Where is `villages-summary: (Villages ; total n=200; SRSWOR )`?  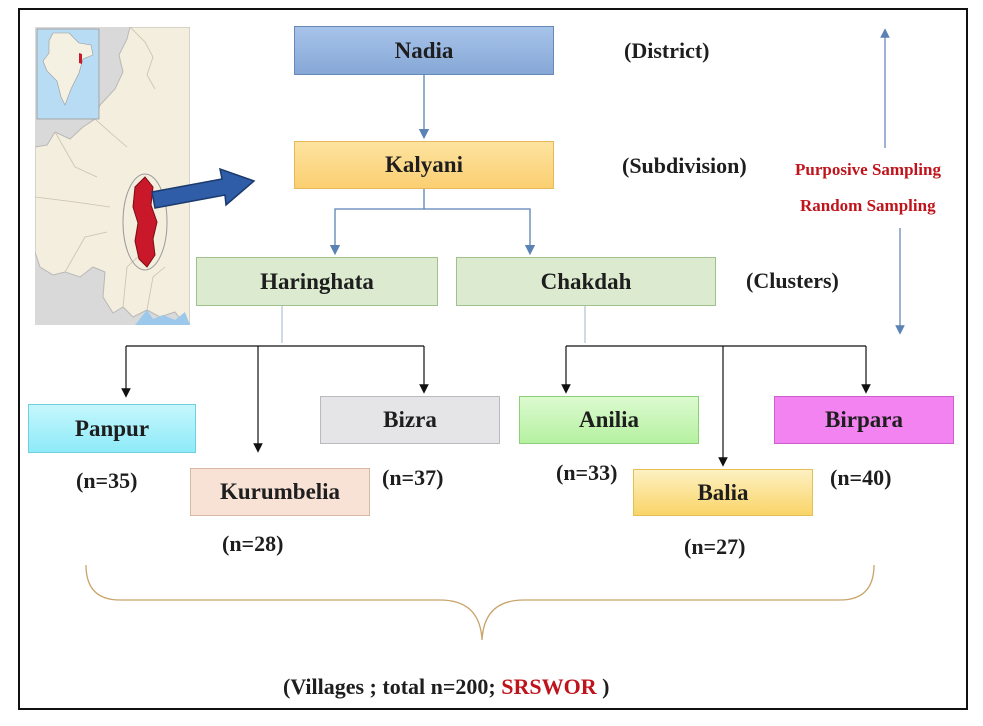
villages-summary: (Villages ; total n=200; SRSWOR ) is located at coordinates (446, 687).